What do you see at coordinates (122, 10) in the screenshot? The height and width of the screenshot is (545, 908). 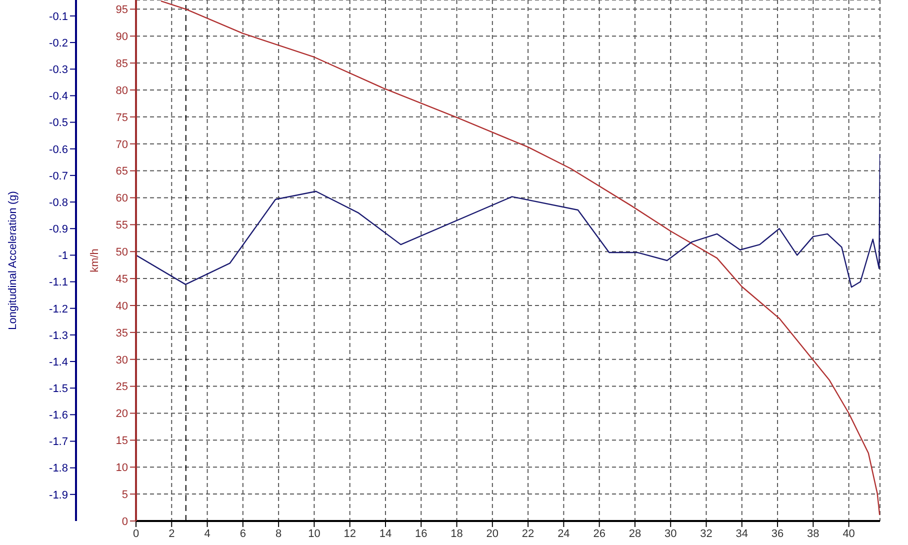 I see `y-tick-label: 95` at bounding box center [122, 10].